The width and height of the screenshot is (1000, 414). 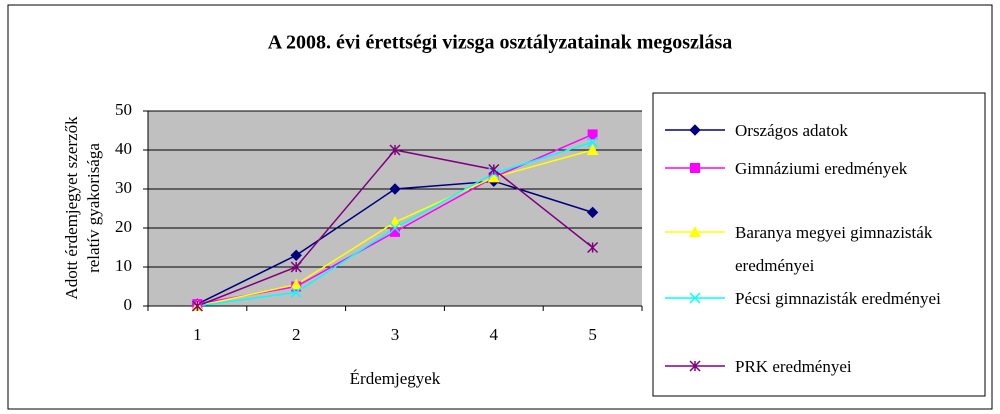 What do you see at coordinates (821, 168) in the screenshot?
I see `legend-label: Gimnáziumi eredmények` at bounding box center [821, 168].